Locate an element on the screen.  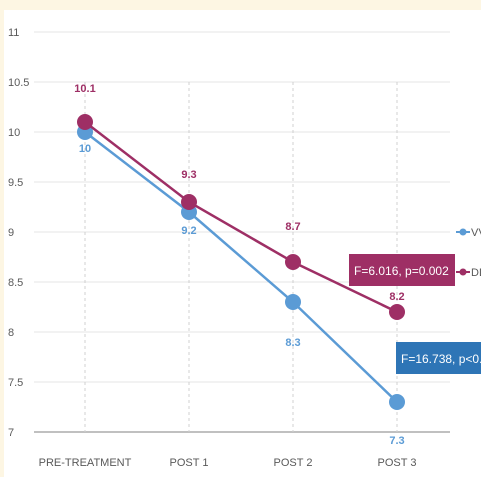
x-tick-label: PRE-TREATMENT is located at coordinates (85, 463).